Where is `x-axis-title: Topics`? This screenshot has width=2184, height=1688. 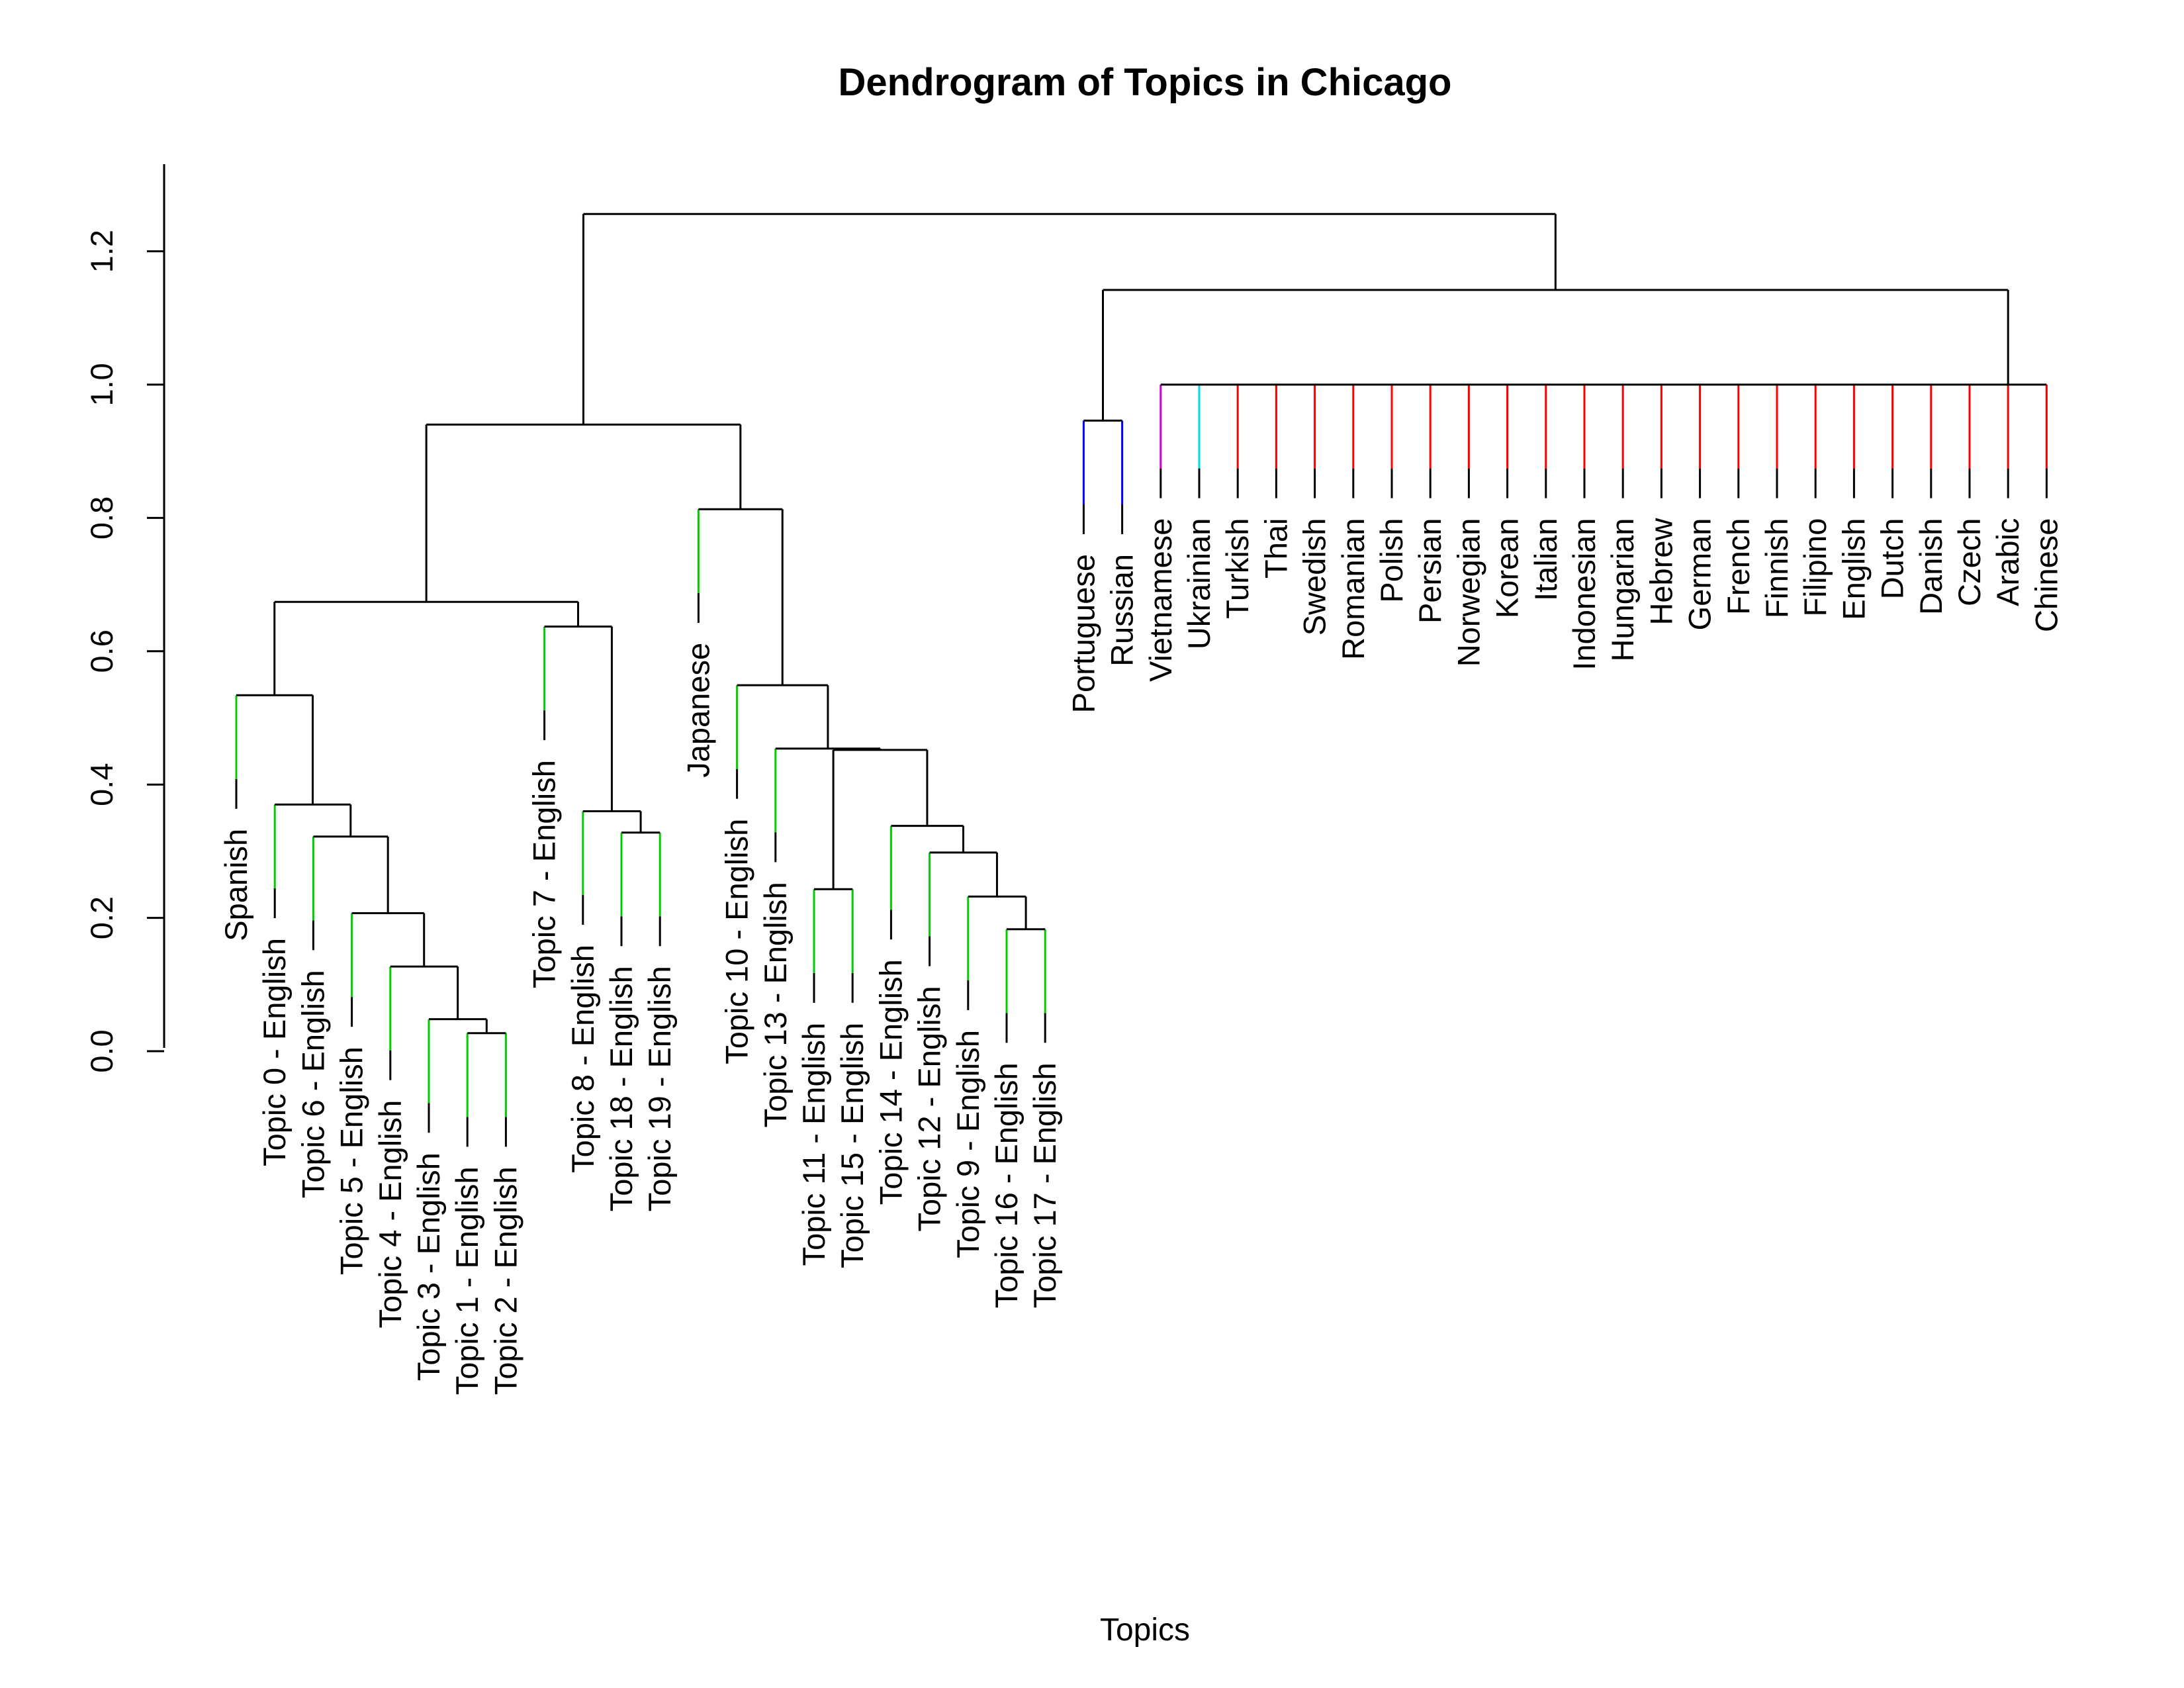 x-axis-title: Topics is located at coordinates (1145, 1630).